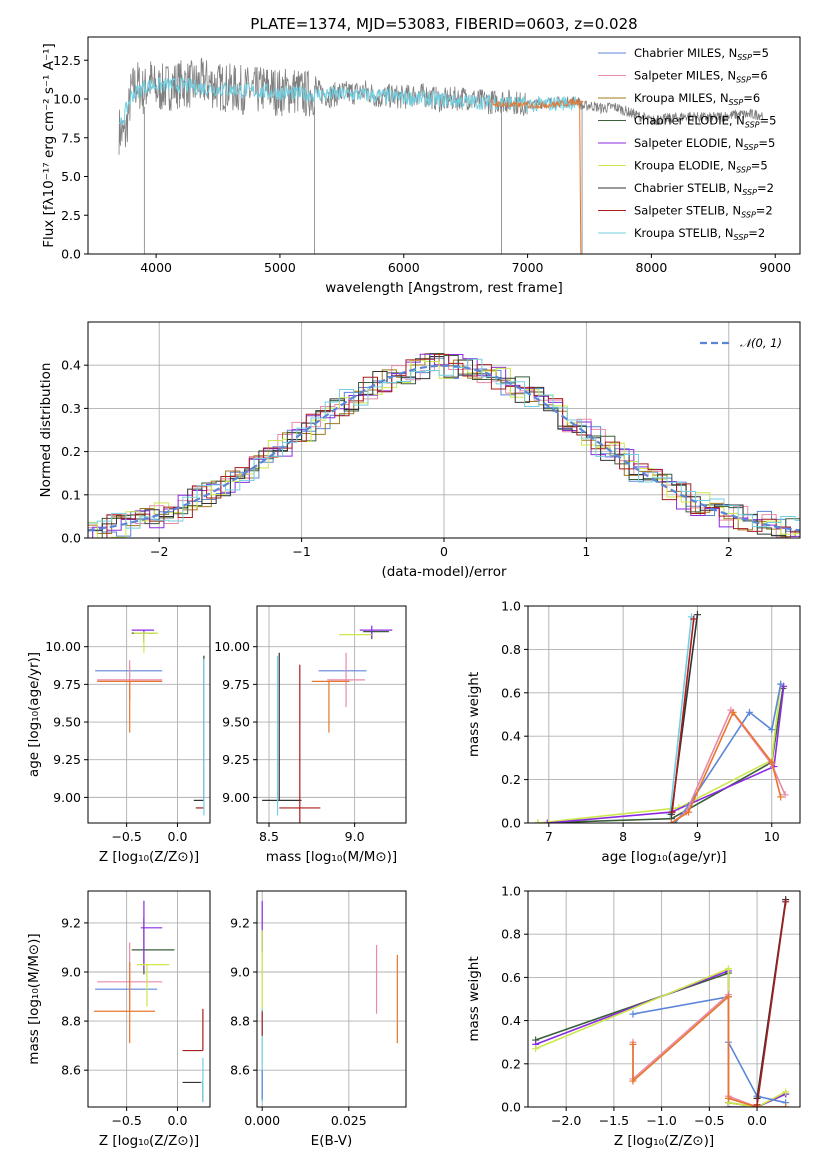  I want to click on legend-entry: Salpeter MILES, NSSP=6, so click(701, 77).